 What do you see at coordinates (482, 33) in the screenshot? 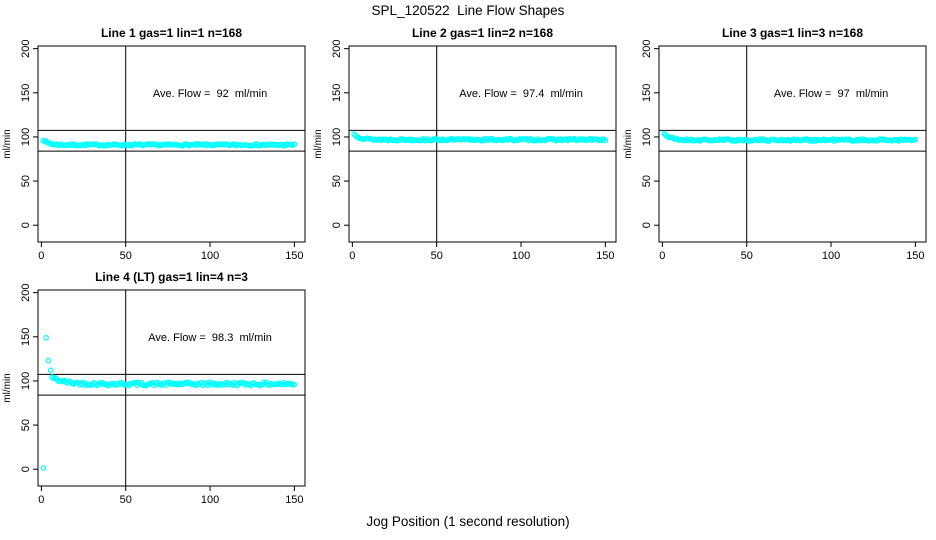
I see `panel-title: Line 2 gas=1 lin=2 n=168` at bounding box center [482, 33].